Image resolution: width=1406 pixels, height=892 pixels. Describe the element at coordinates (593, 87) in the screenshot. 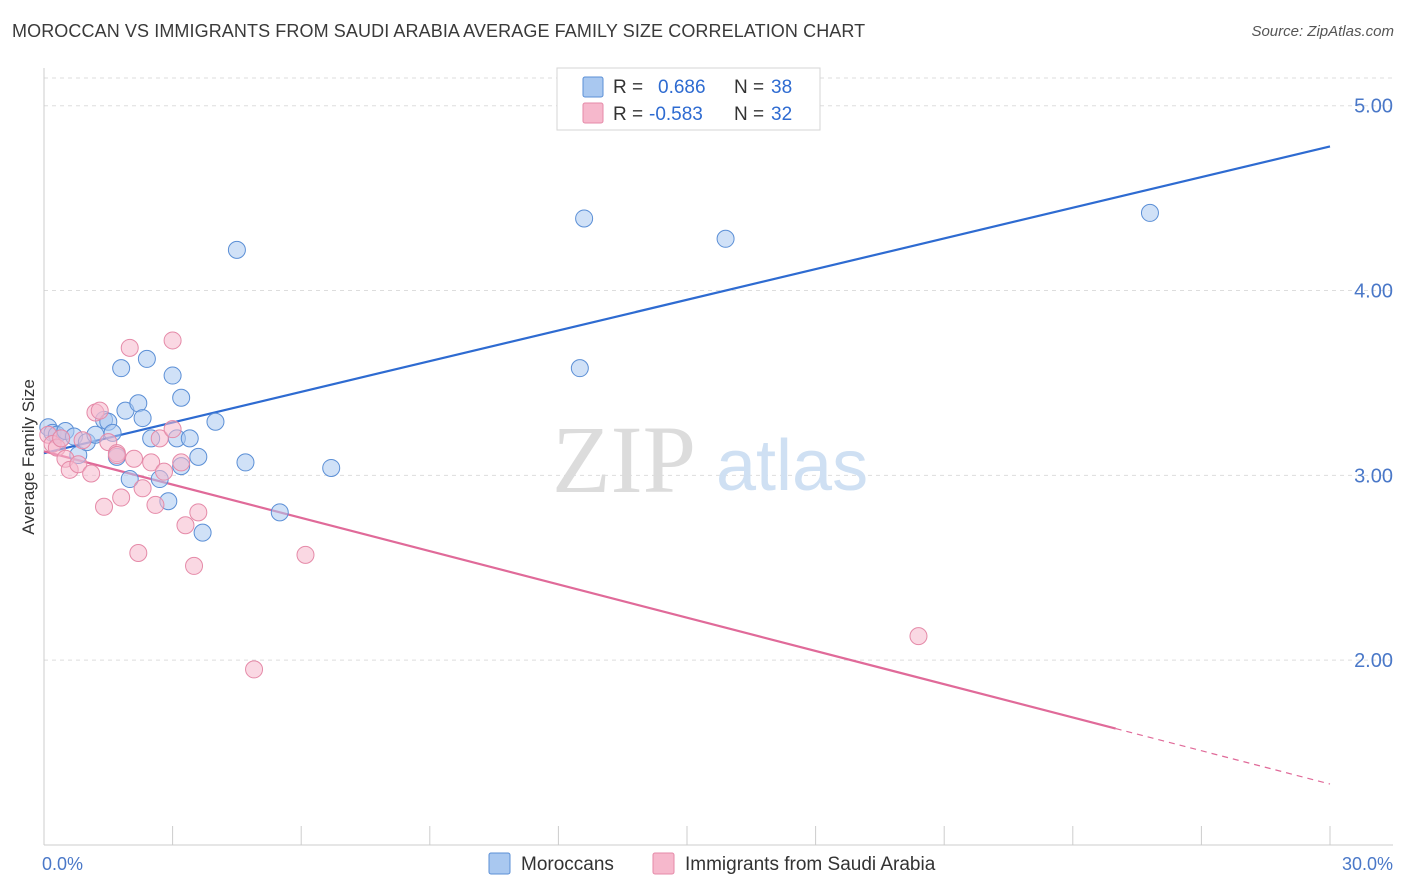

I see `legend-swatch-blue` at that location.